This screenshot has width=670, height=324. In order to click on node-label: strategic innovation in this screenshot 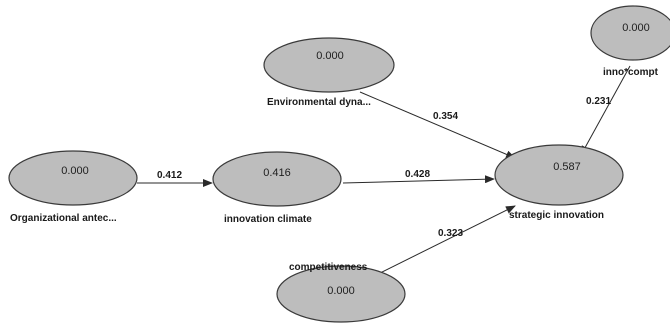, I will do `click(556, 215)`.